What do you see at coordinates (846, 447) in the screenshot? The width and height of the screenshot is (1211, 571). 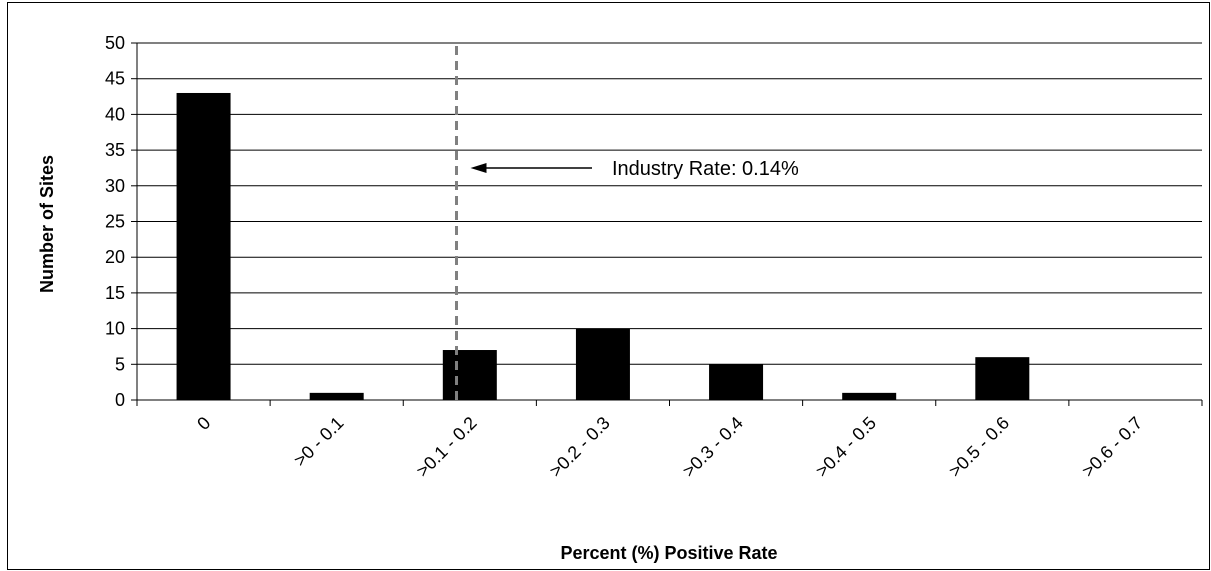 I see `x-tick-label: >0.4 - 0.5` at bounding box center [846, 447].